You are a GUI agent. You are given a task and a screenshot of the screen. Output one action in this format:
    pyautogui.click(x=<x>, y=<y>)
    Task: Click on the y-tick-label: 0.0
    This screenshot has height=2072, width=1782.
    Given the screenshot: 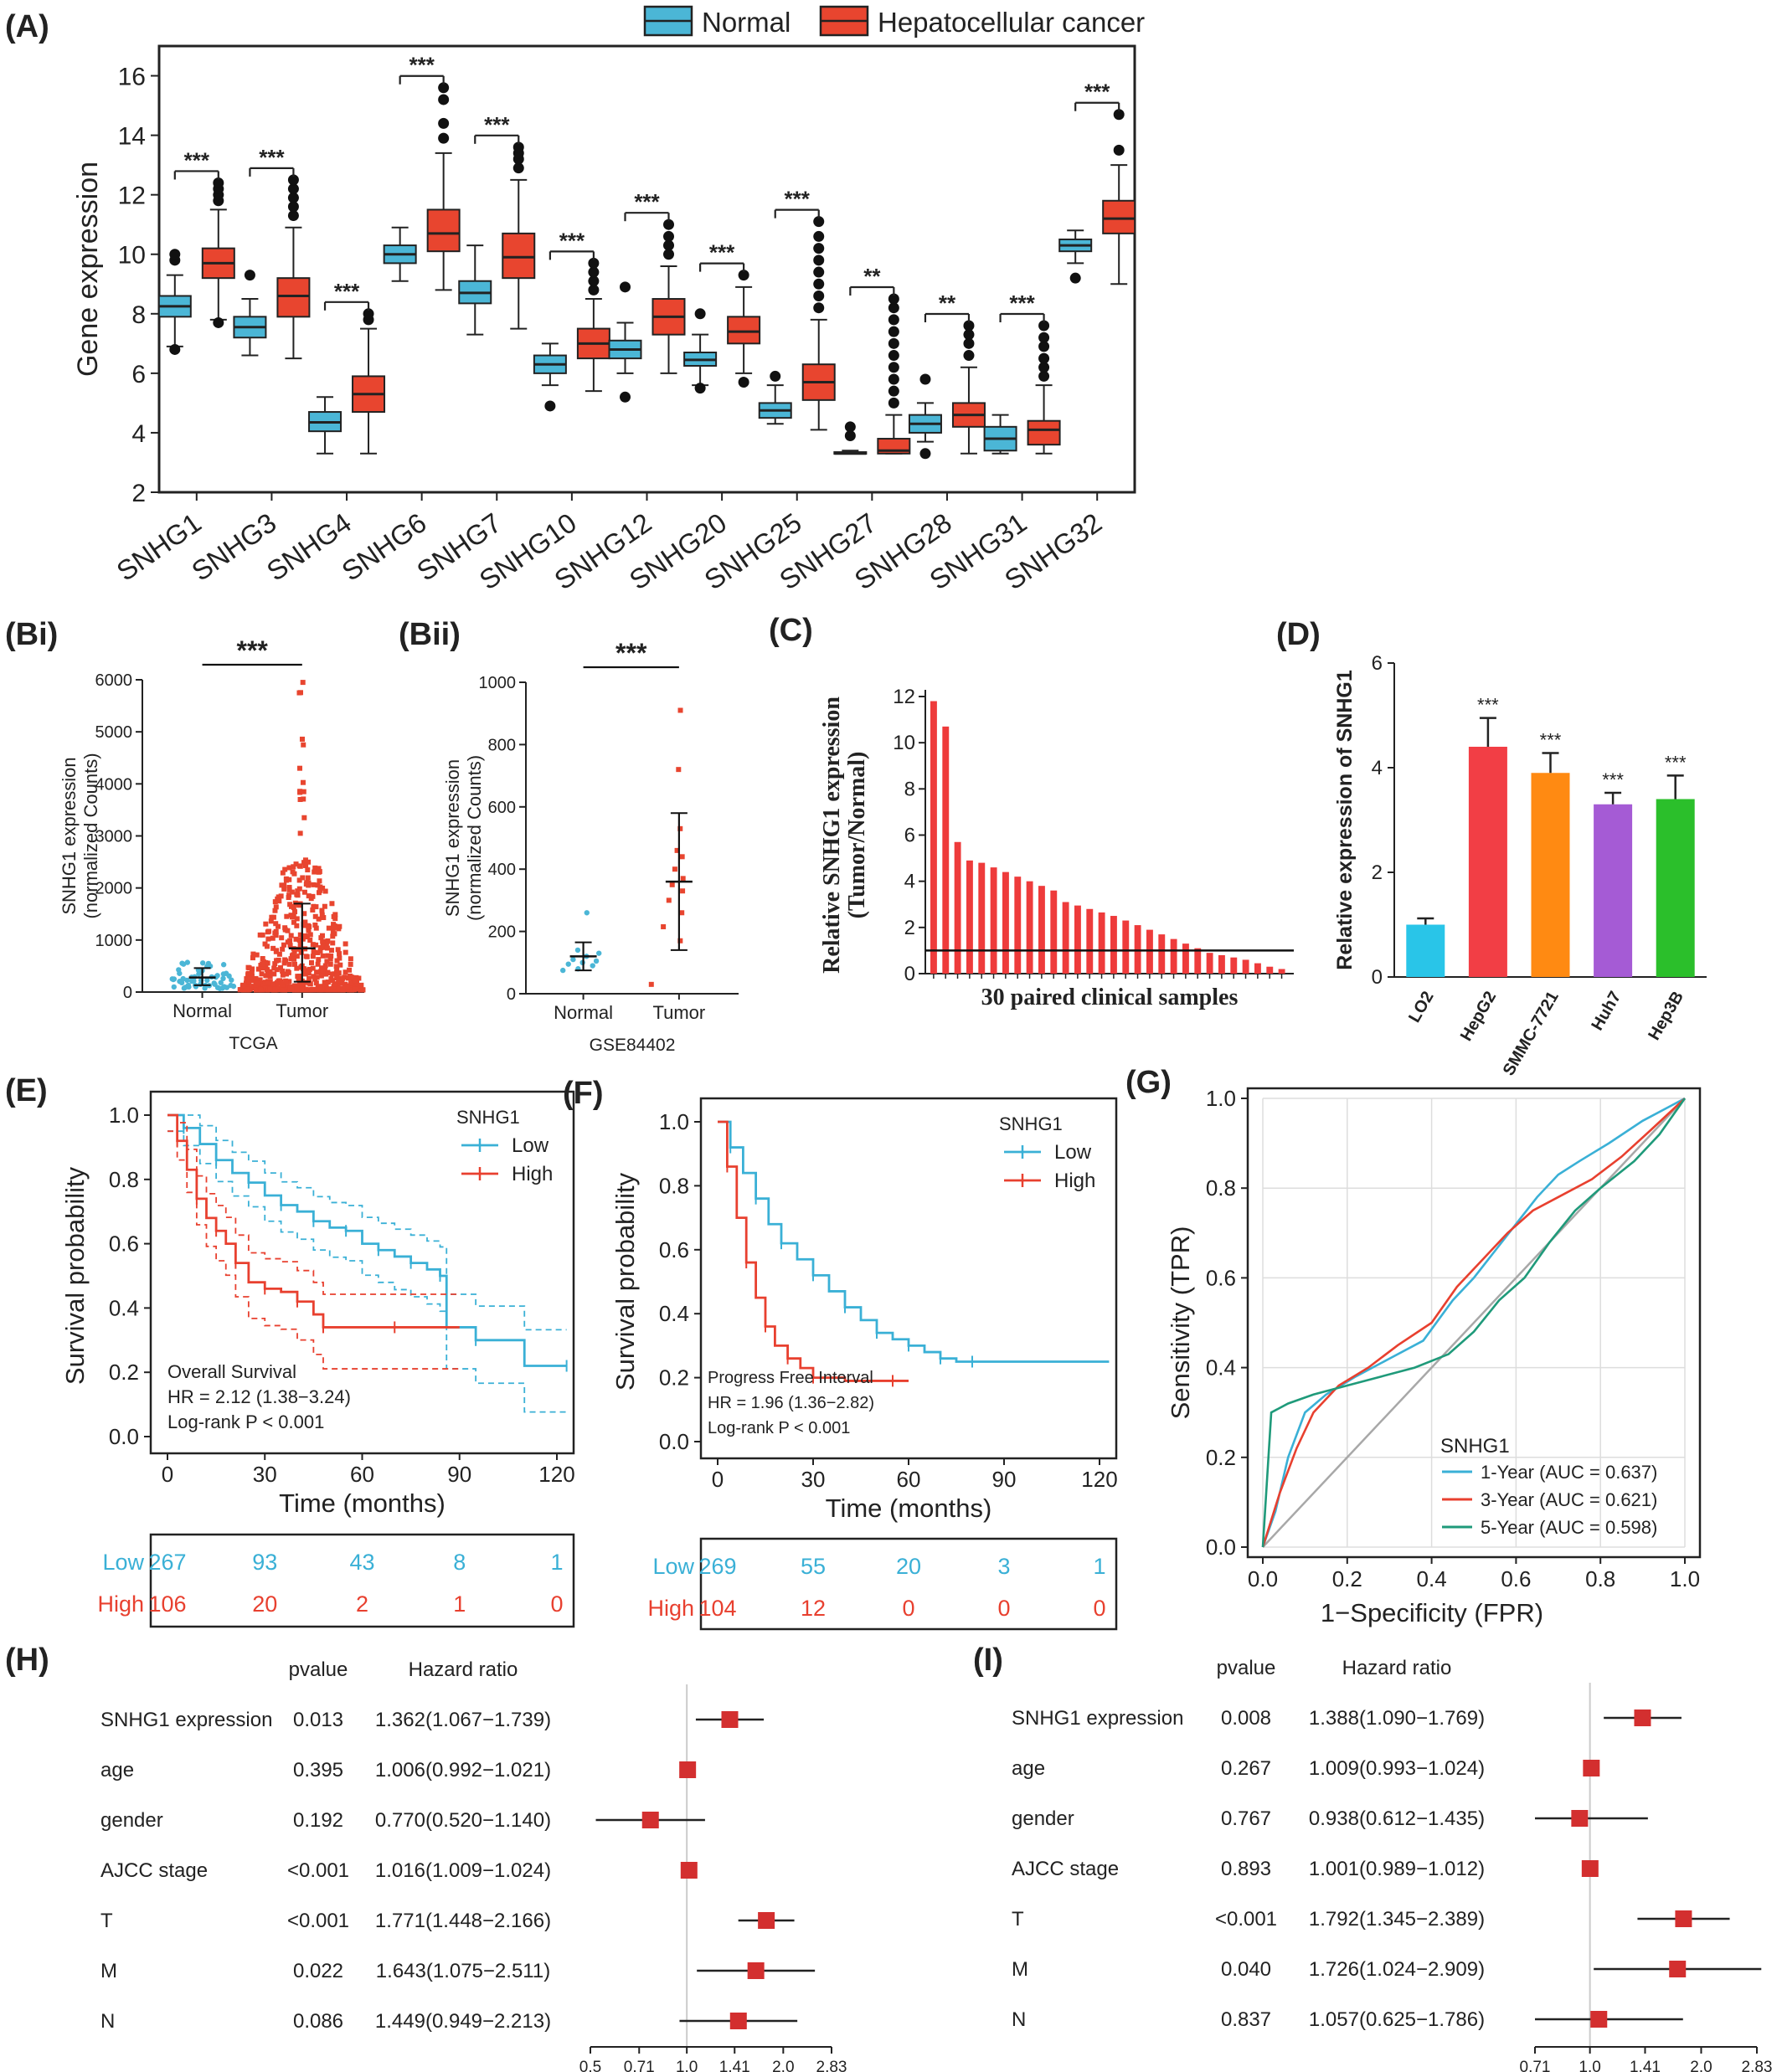 What is the action you would take?
    pyautogui.click(x=124, y=1436)
    